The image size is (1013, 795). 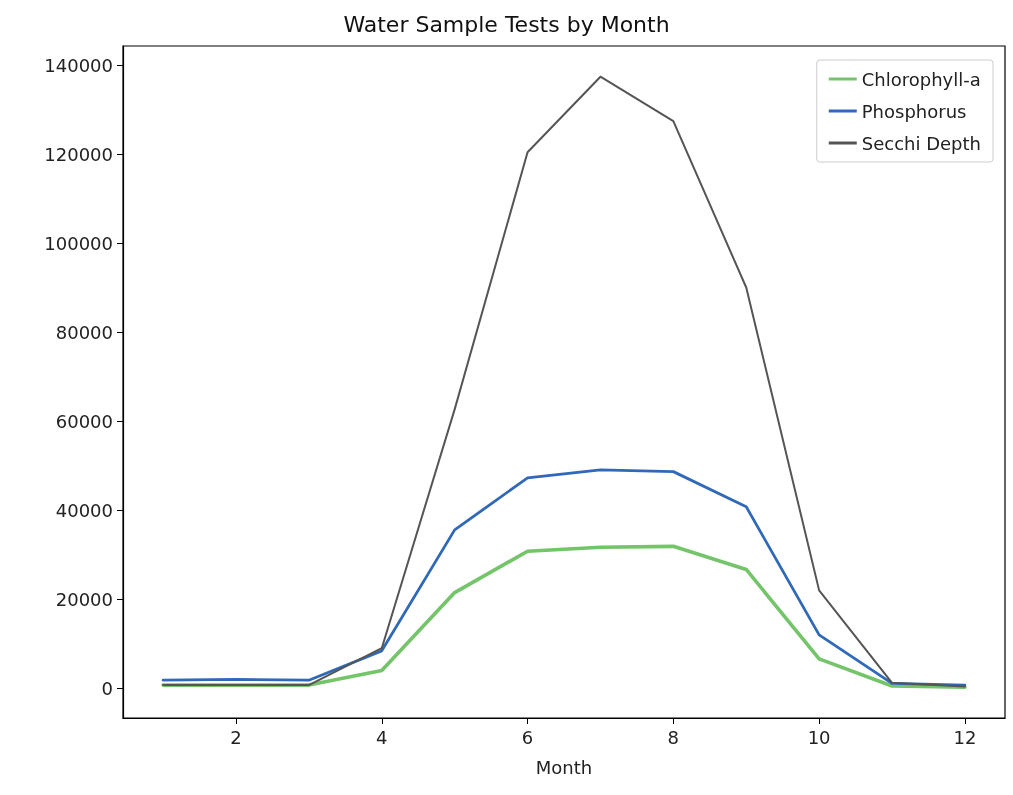 What do you see at coordinates (84, 510) in the screenshot?
I see `y-tick-label: 40000` at bounding box center [84, 510].